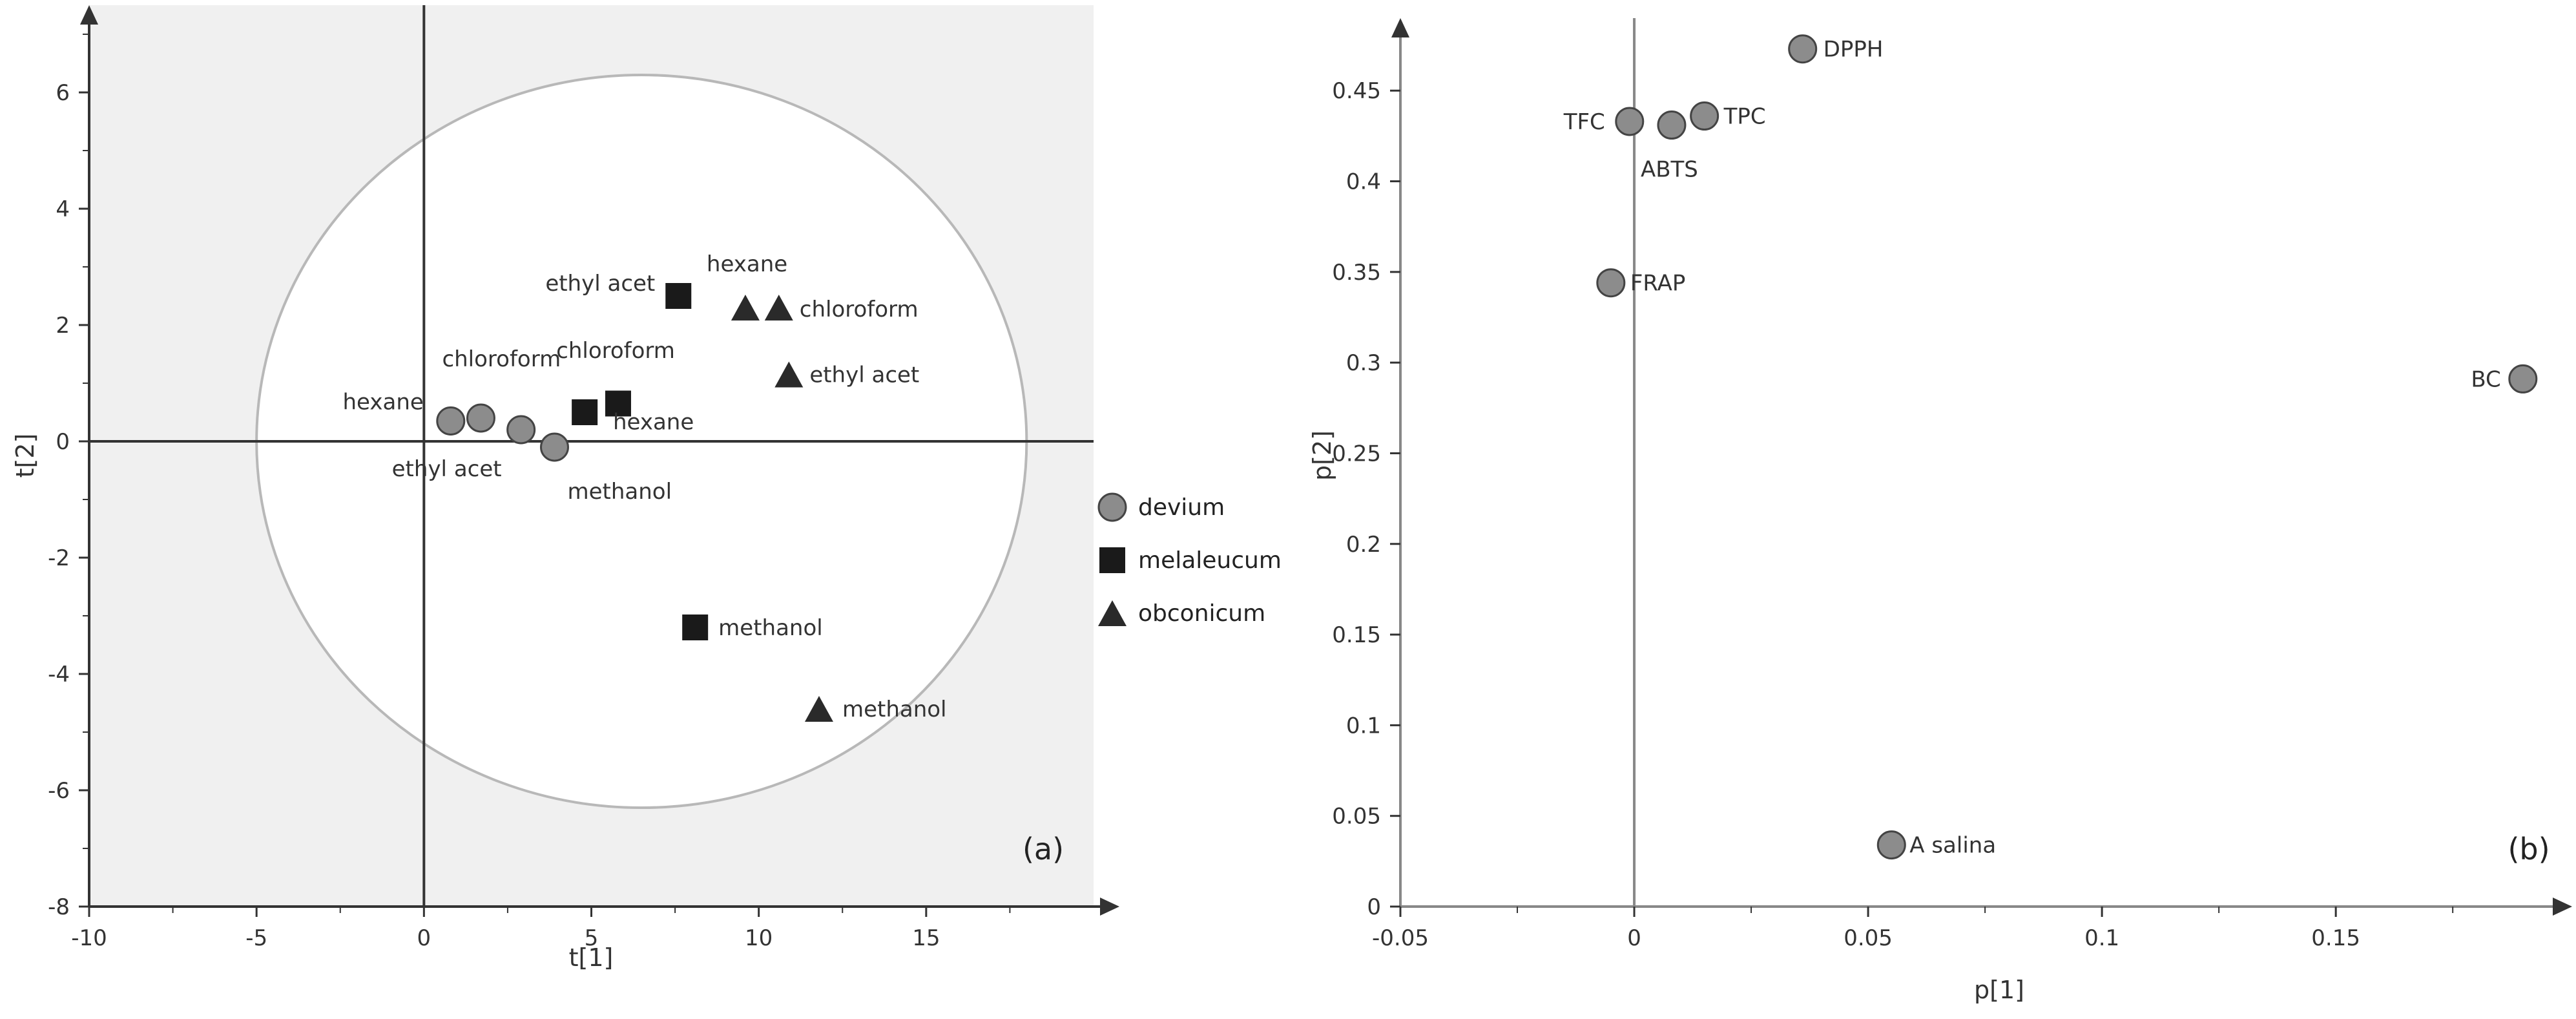 The width and height of the screenshot is (2576, 1019). What do you see at coordinates (59, 907) in the screenshot?
I see `y-tick-label: -8` at bounding box center [59, 907].